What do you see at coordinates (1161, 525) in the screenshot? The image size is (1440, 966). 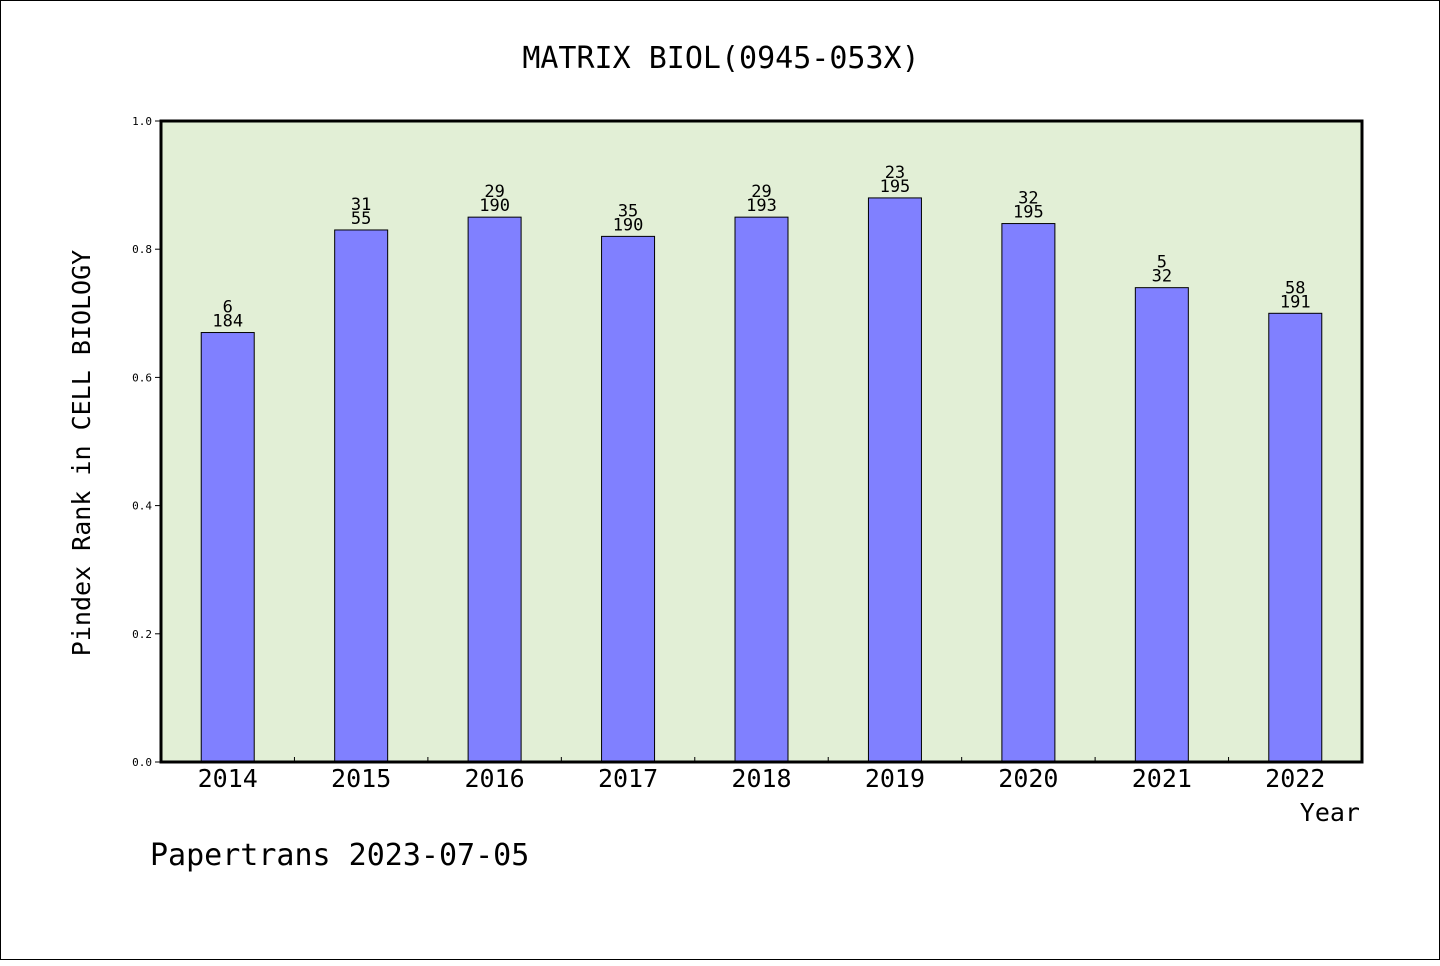 I see `bar-2021` at bounding box center [1161, 525].